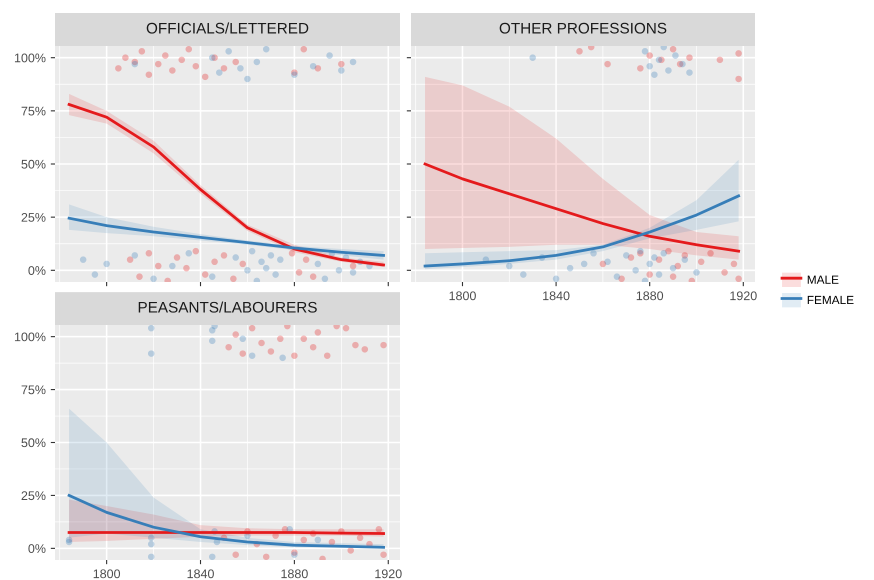 Image resolution: width=874 pixels, height=580 pixels. What do you see at coordinates (37, 270) in the screenshot?
I see `y-tick-label: 0%` at bounding box center [37, 270].